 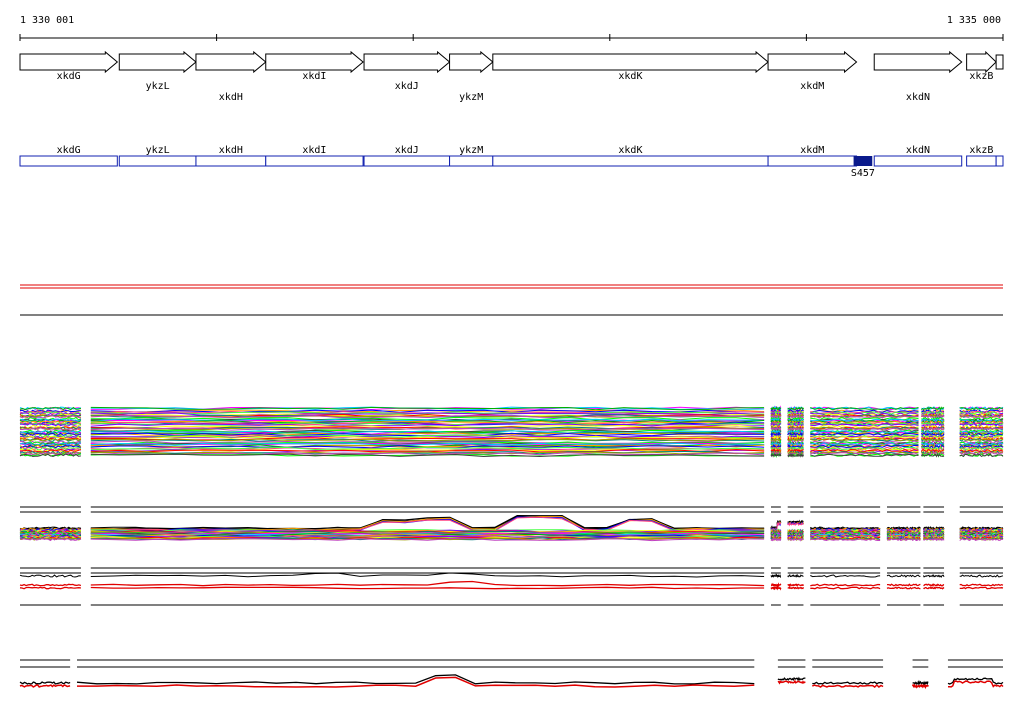 I want to click on gene-box-xkdN, so click(x=918, y=161).